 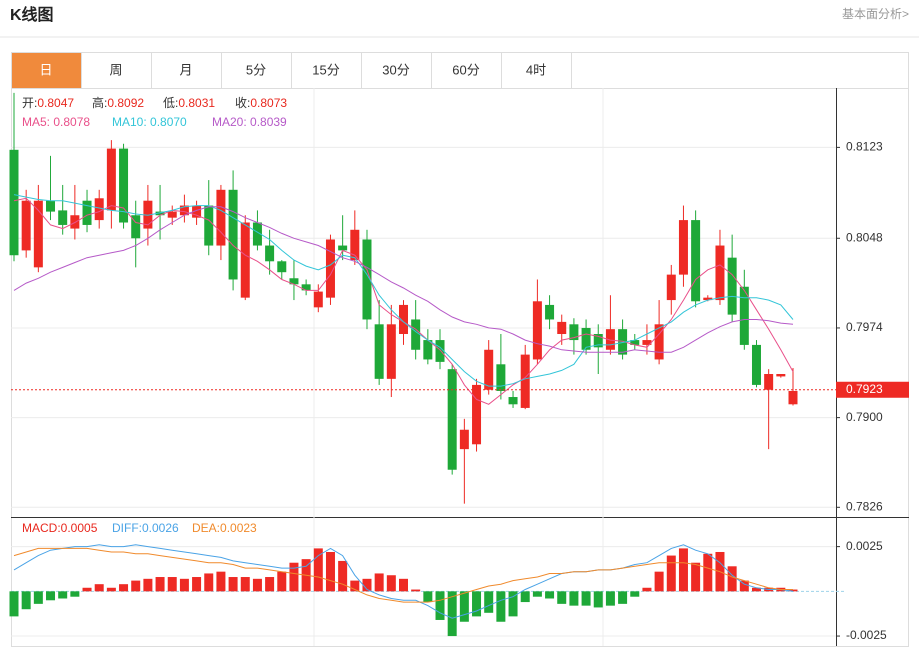 I want to click on tab-label: 4时, so click(x=536, y=69).